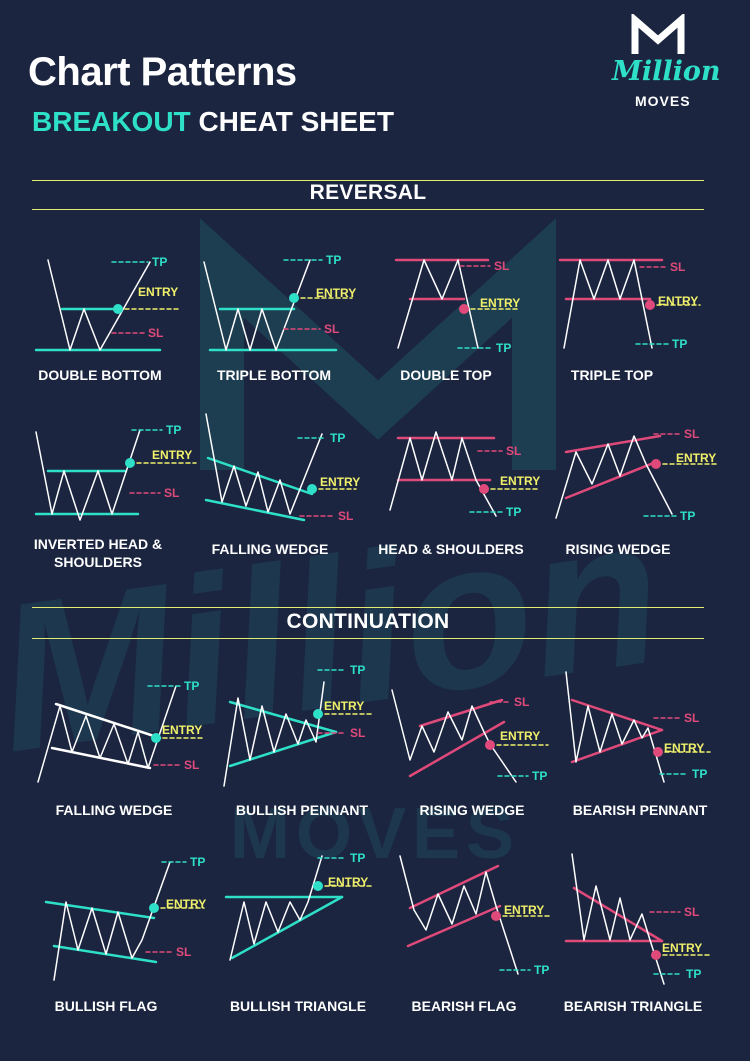 The image size is (750, 1061). What do you see at coordinates (98, 553) in the screenshot?
I see `pattern-label-inverted-head-shoulders: INVERTED HEAD & SHOULDERS` at bounding box center [98, 553].